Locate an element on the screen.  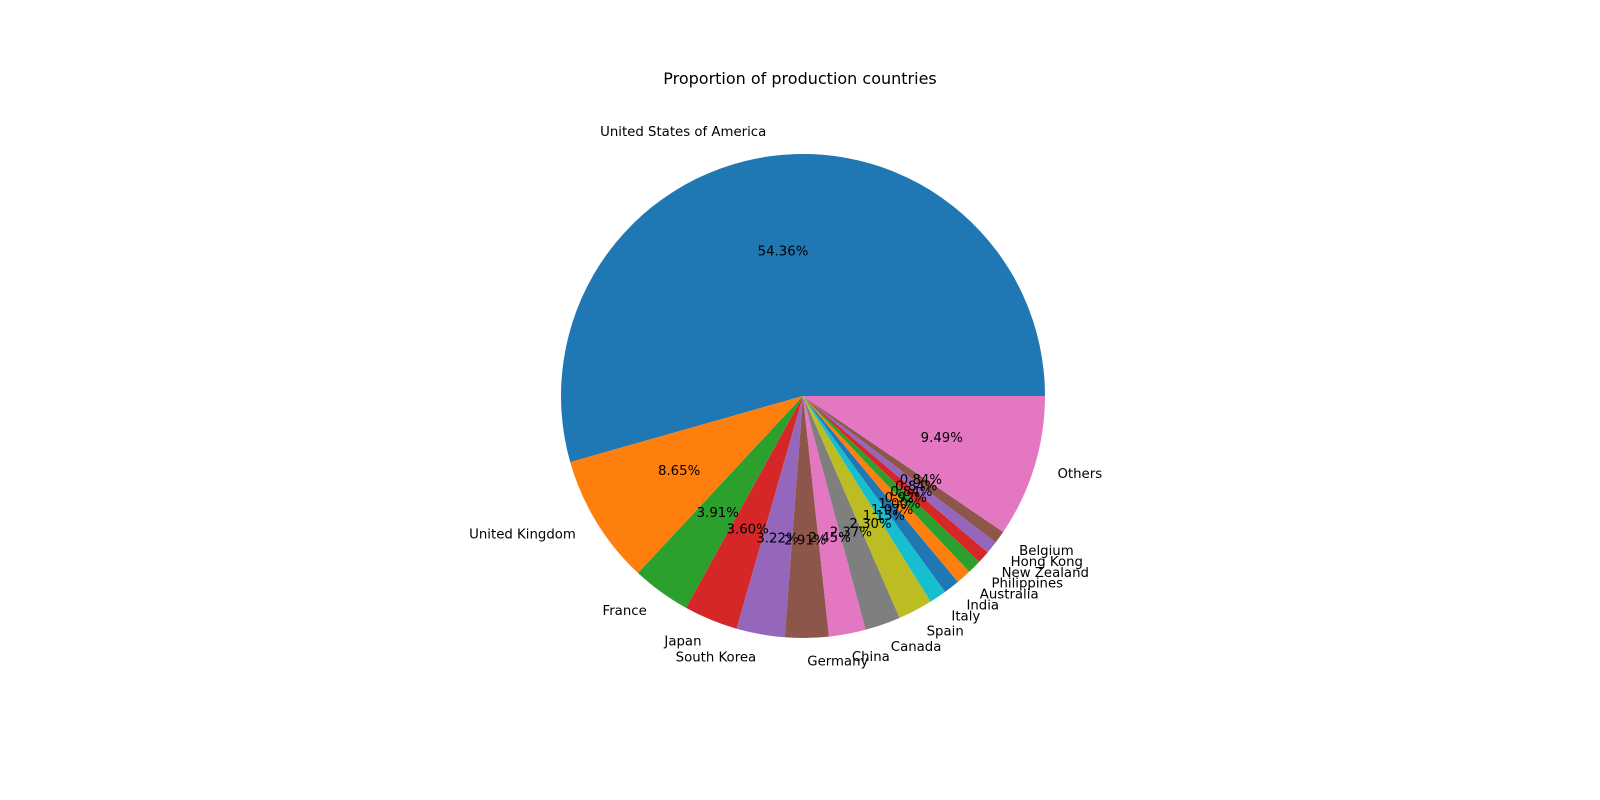
pct-label-spain: 2.30% is located at coordinates (870, 524).